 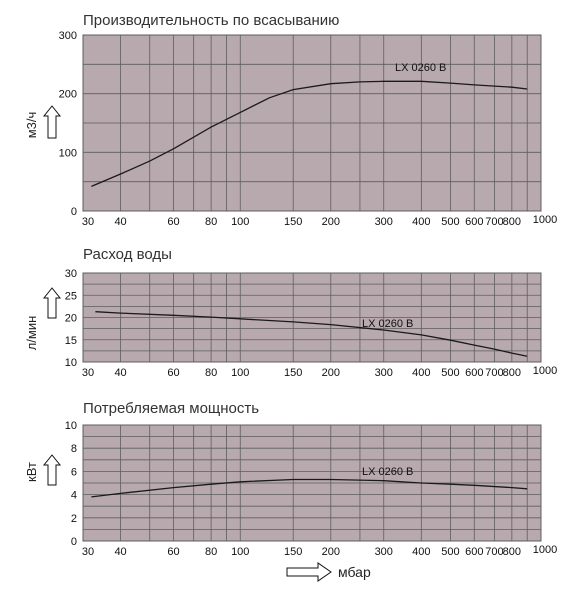 I want to click on grid, so click(x=312, y=317).